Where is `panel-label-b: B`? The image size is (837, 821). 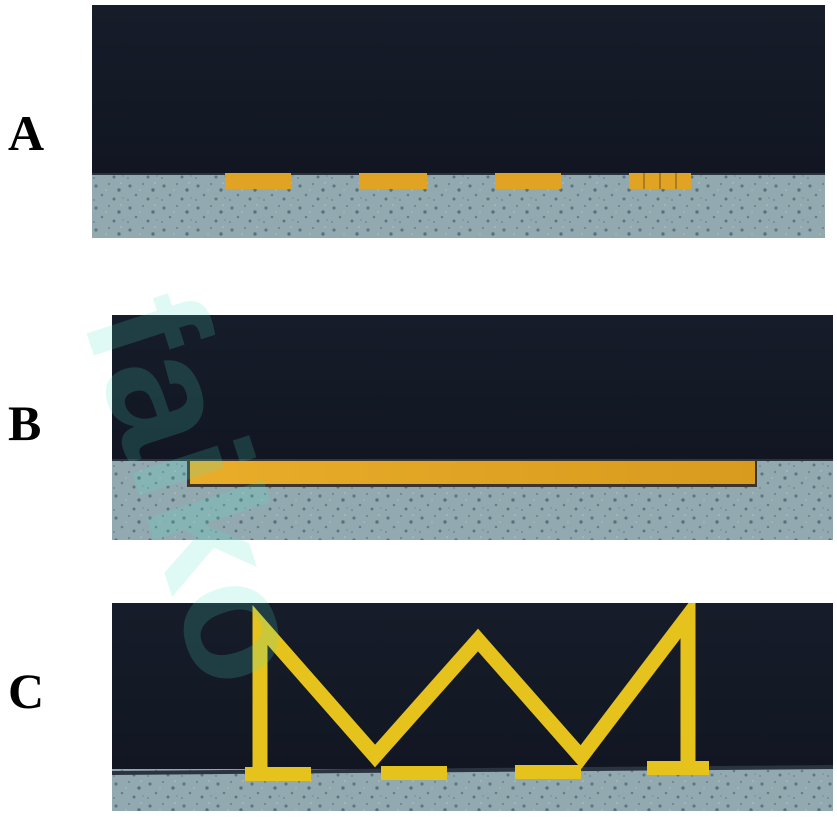 panel-label-b: B is located at coordinates (25, 423).